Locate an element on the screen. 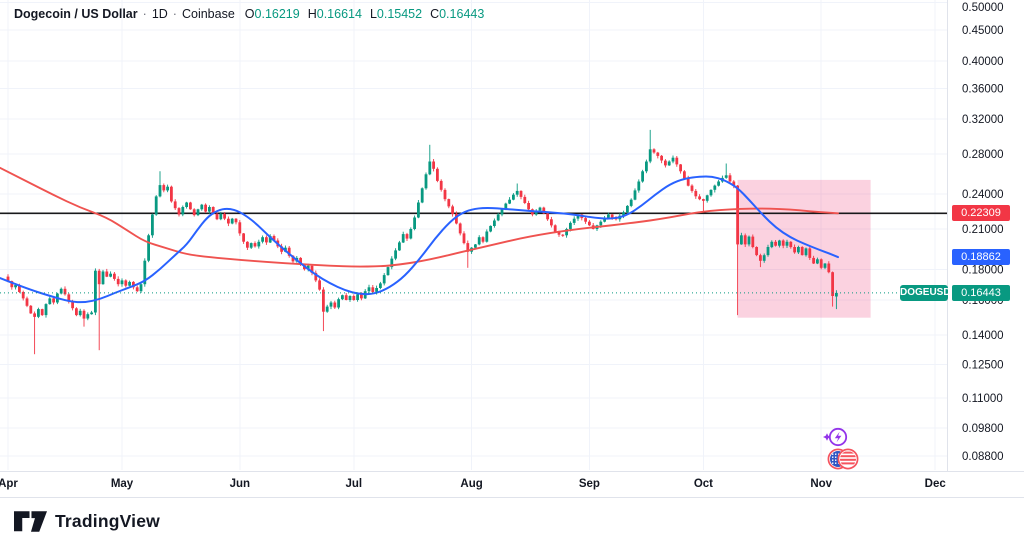 The height and width of the screenshot is (551, 1024). high-label: H is located at coordinates (312, 14).